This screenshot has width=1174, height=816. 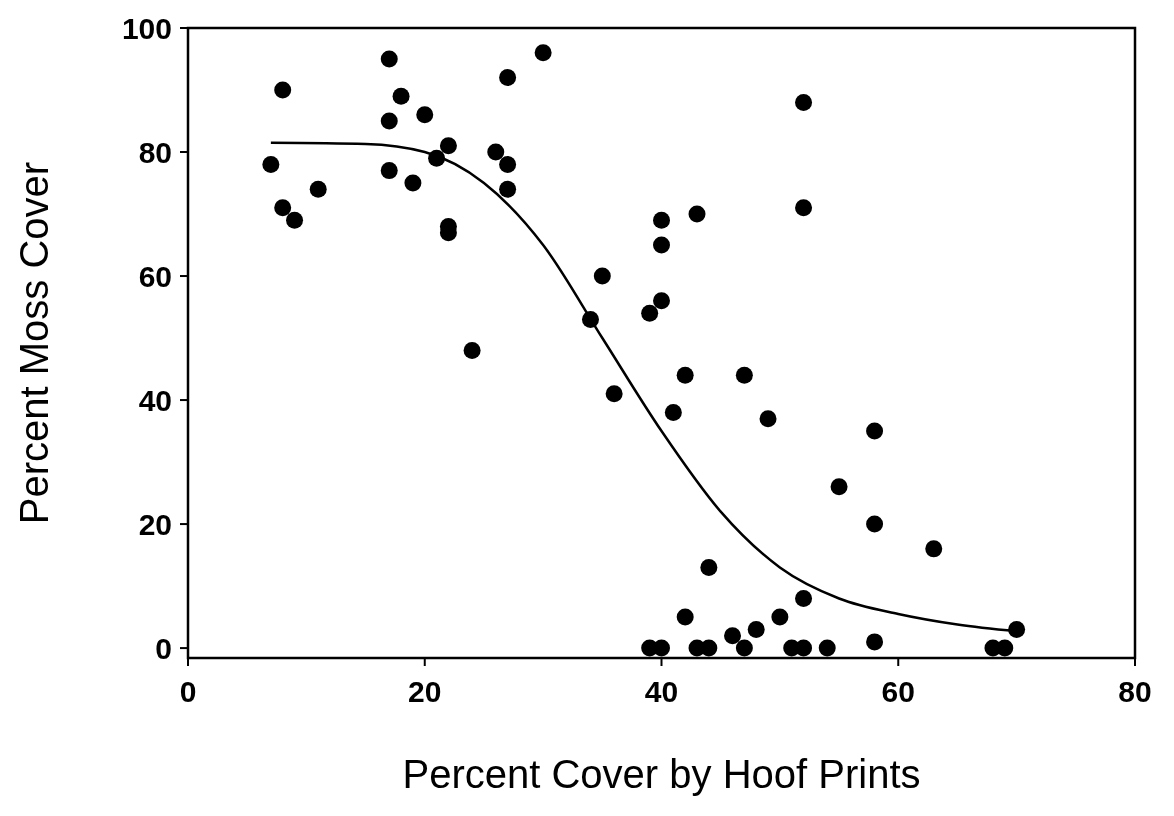 I want to click on y-tick-label: 40, so click(x=155, y=400).